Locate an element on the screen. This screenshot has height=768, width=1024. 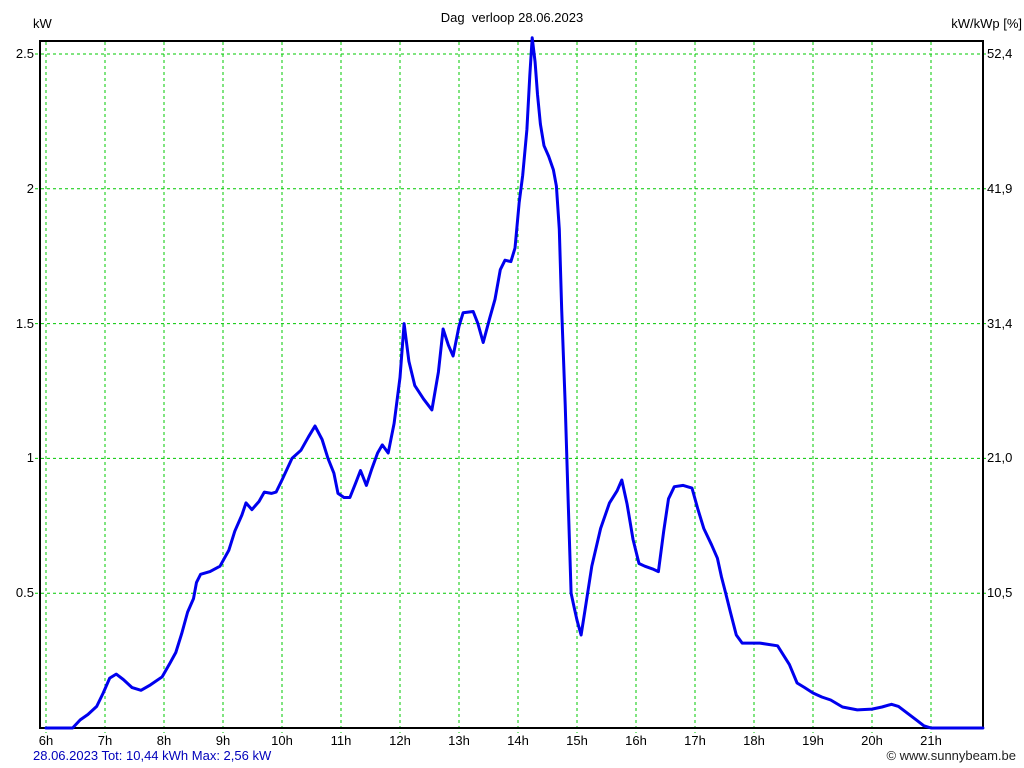
y-tick-label-left: 0.5 is located at coordinates (24, 593).